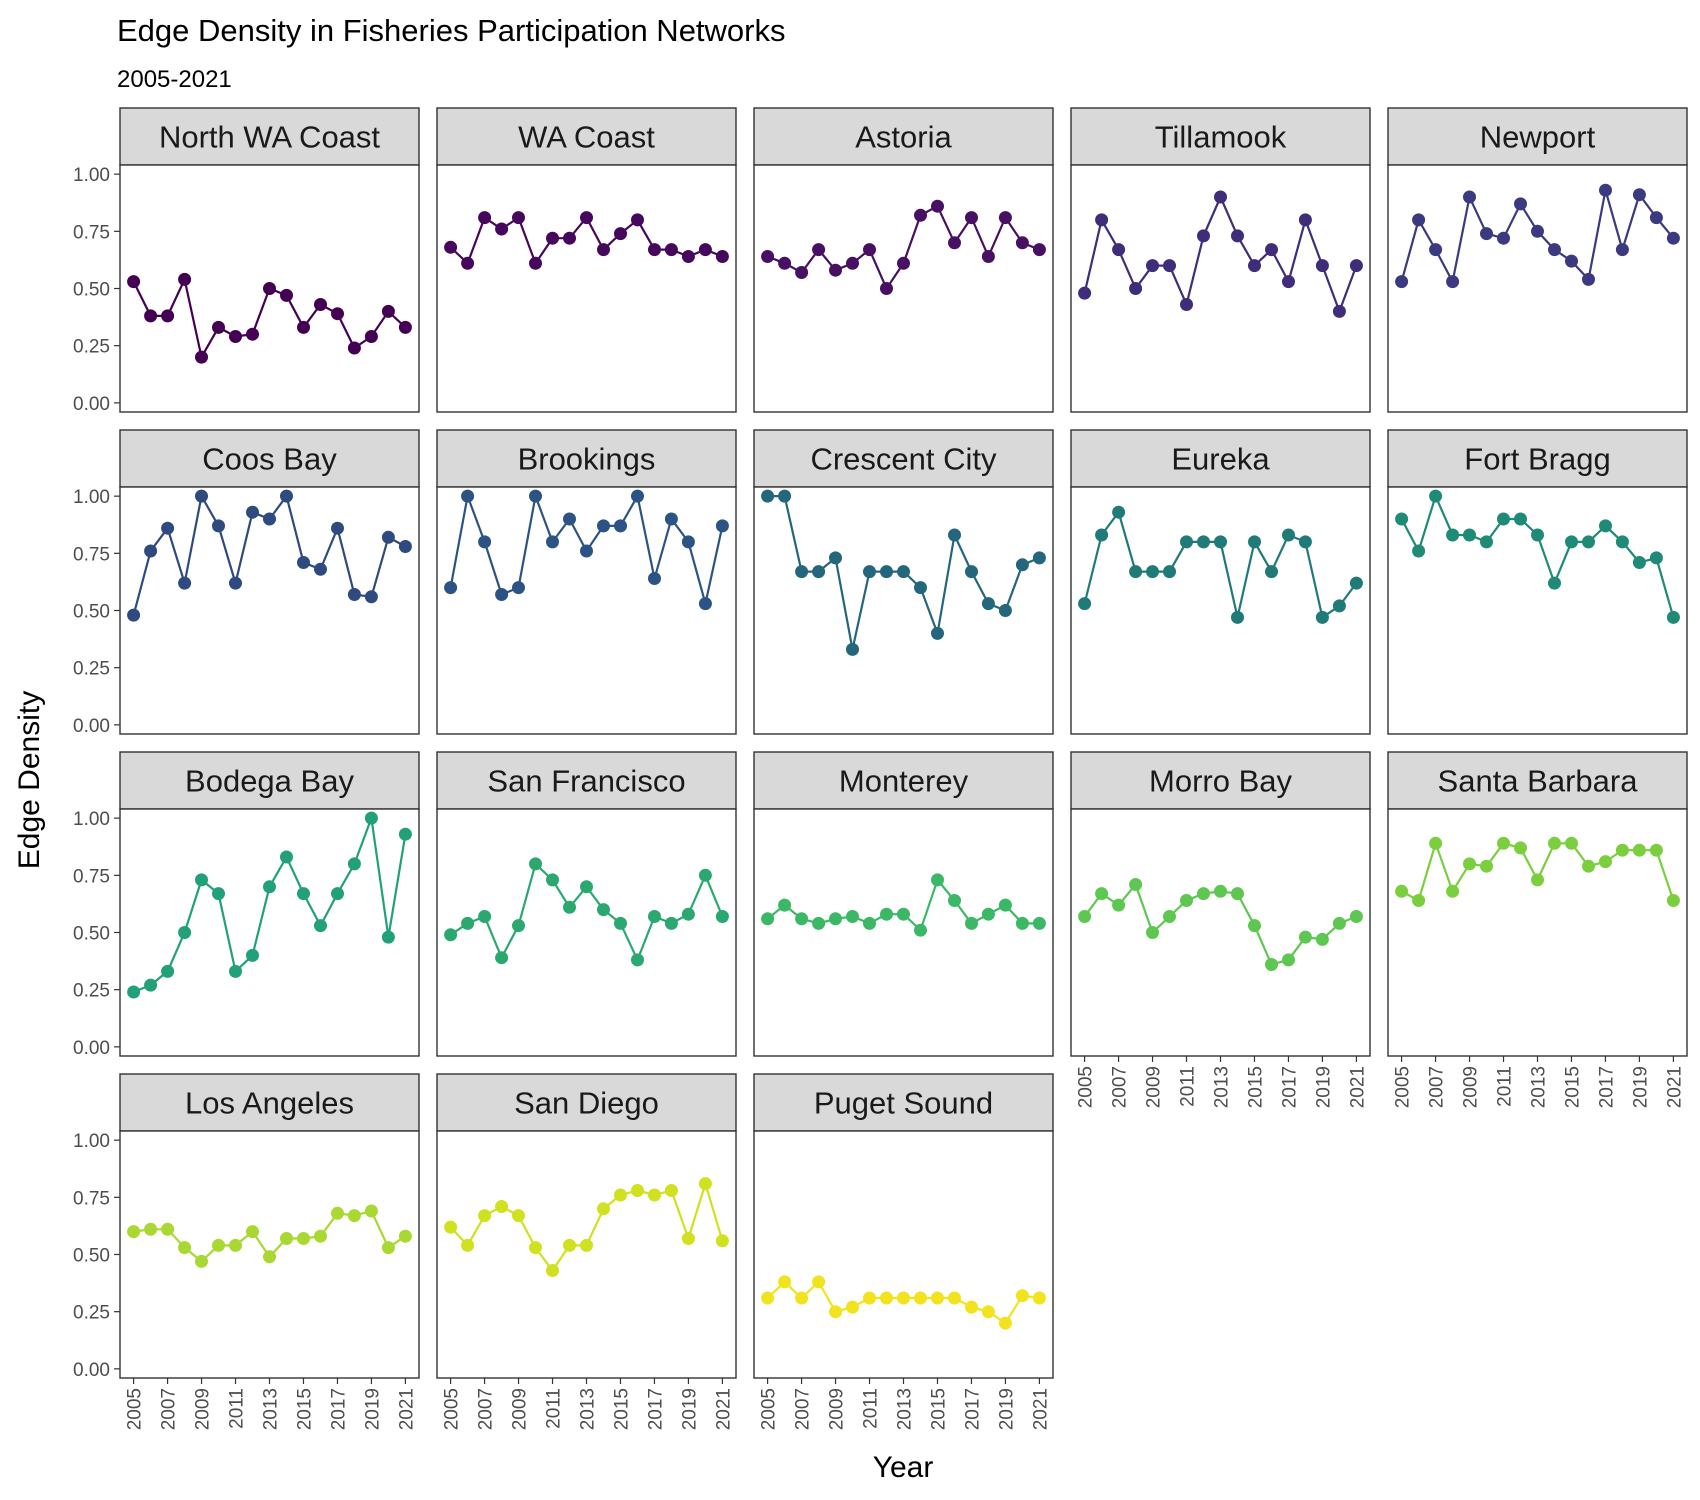 This screenshot has width=1700, height=1500. I want to click on x-tick-label: 2017, so click(972, 1409).